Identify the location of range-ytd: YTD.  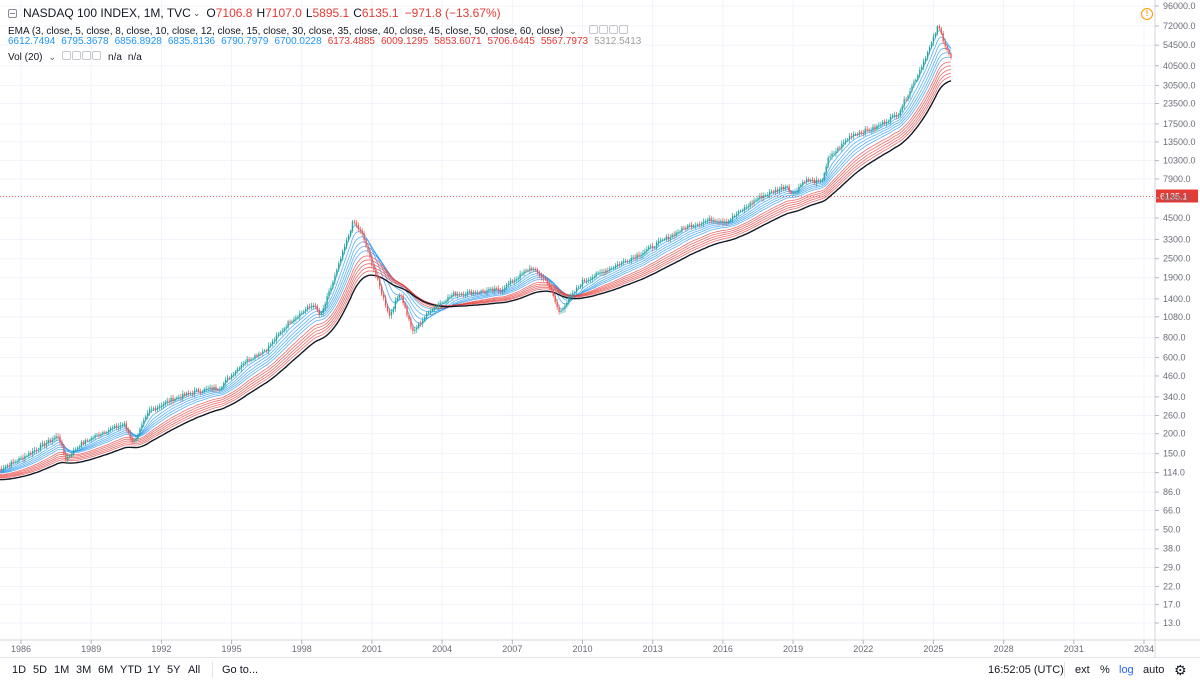
(131, 670).